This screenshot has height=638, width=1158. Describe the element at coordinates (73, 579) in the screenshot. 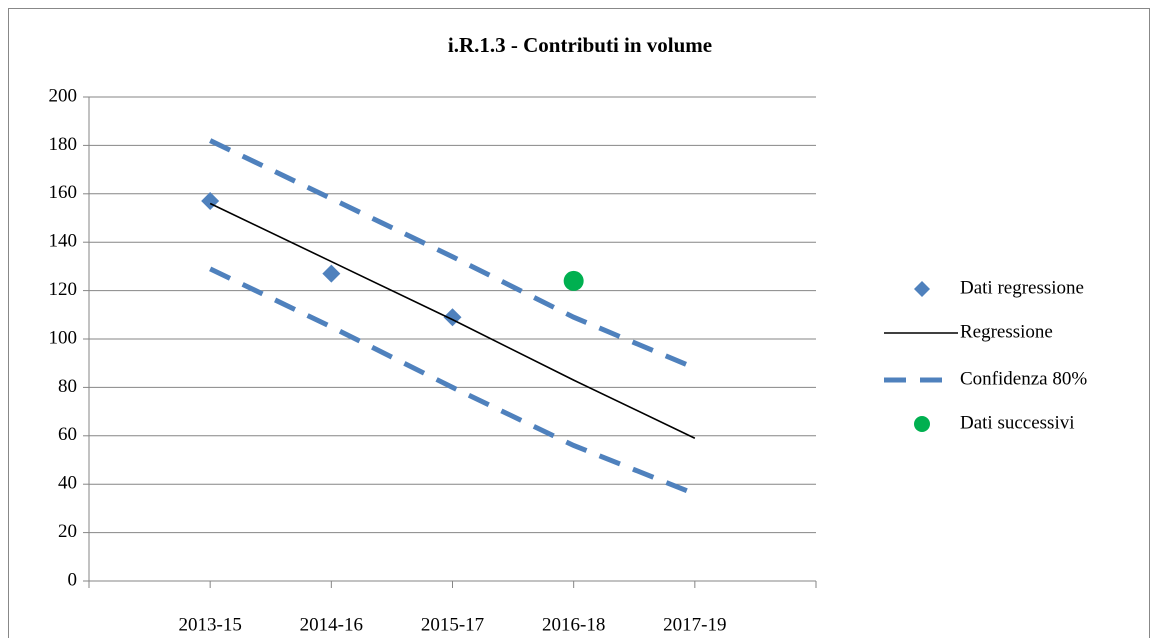

I see `y-tick-label: 0` at that location.